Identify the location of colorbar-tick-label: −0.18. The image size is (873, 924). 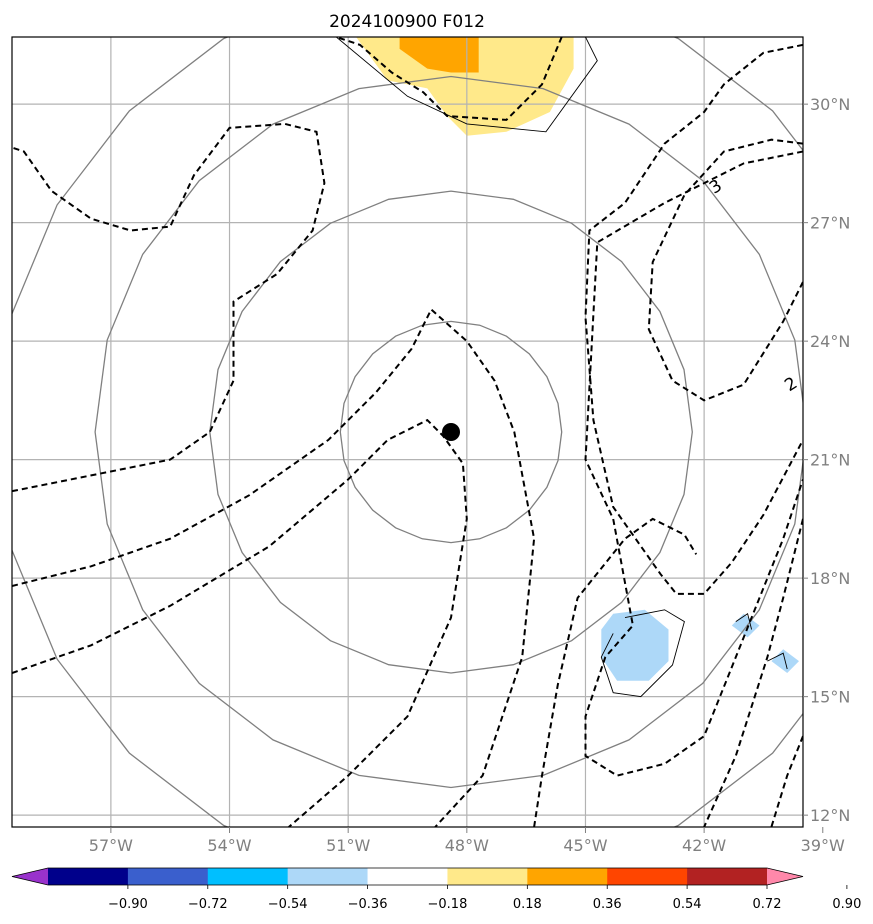
(448, 904).